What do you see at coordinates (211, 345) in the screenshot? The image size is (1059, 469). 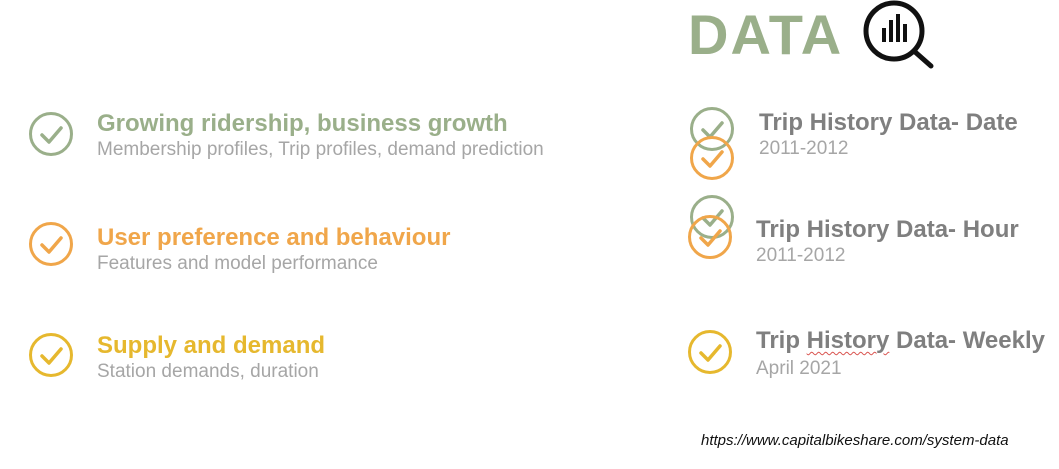 I see `goal-title: Supply and demand` at bounding box center [211, 345].